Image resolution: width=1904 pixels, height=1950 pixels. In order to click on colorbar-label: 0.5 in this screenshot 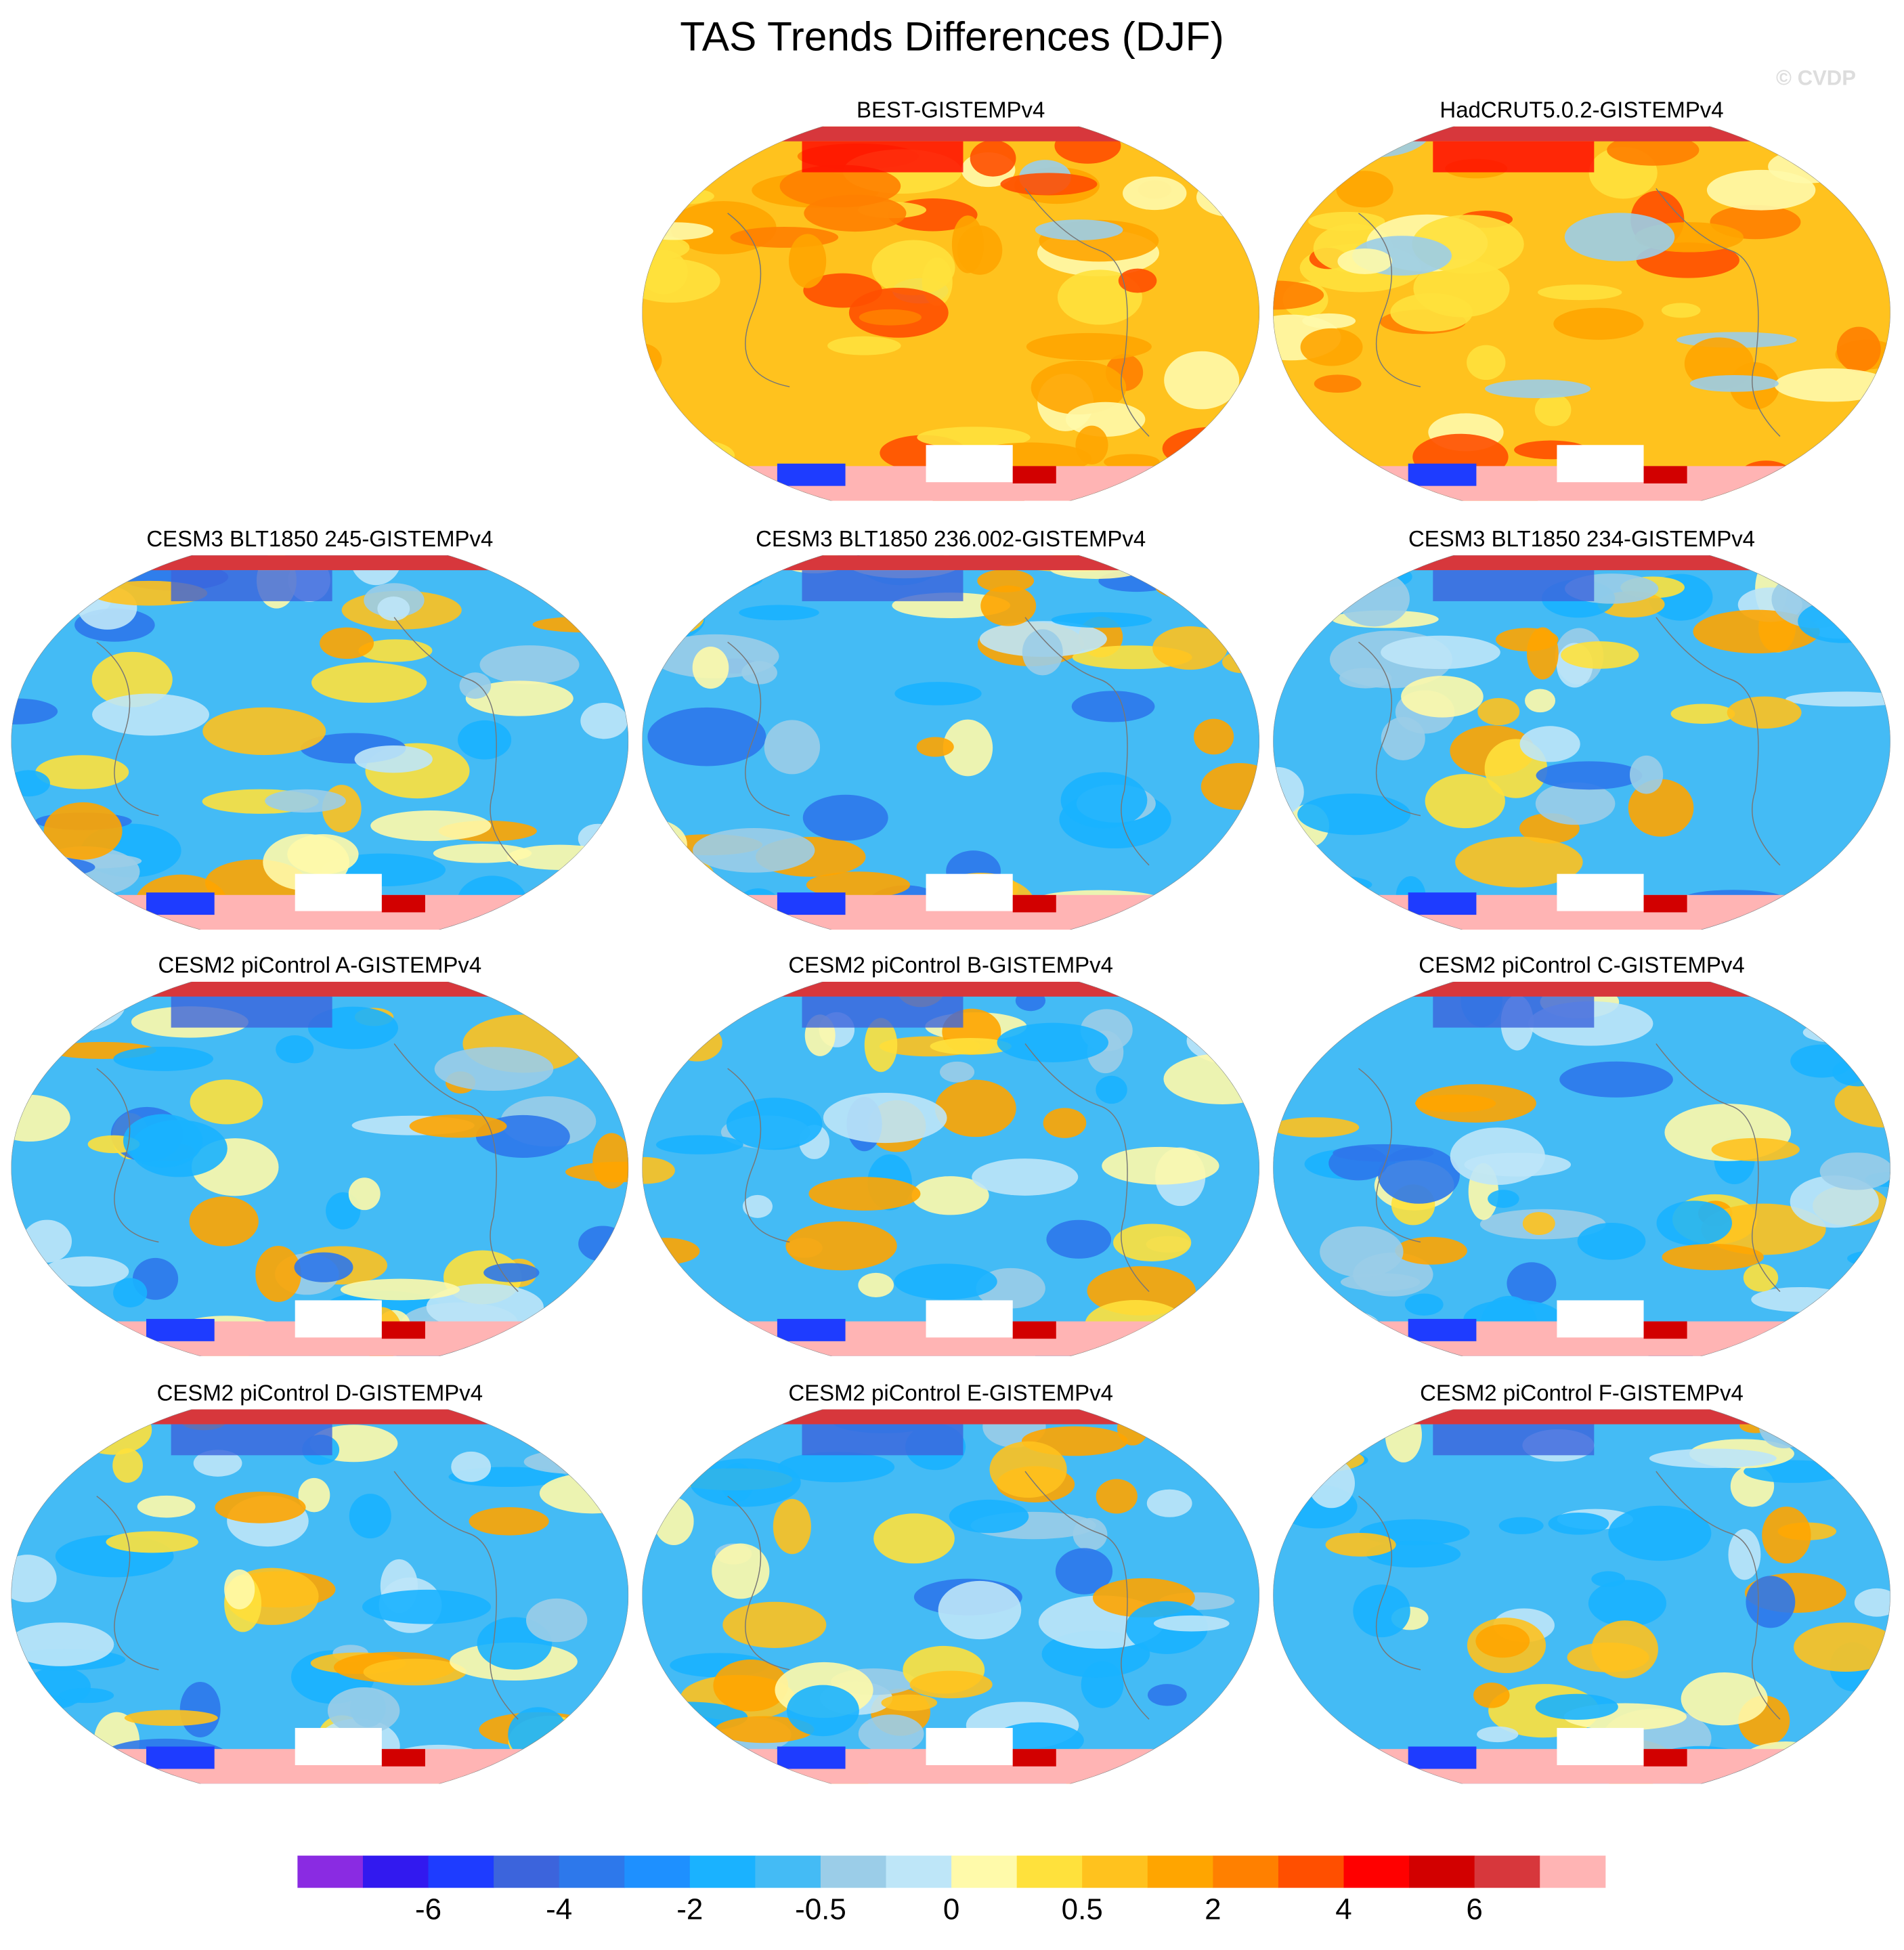, I will do `click(1083, 1910)`.